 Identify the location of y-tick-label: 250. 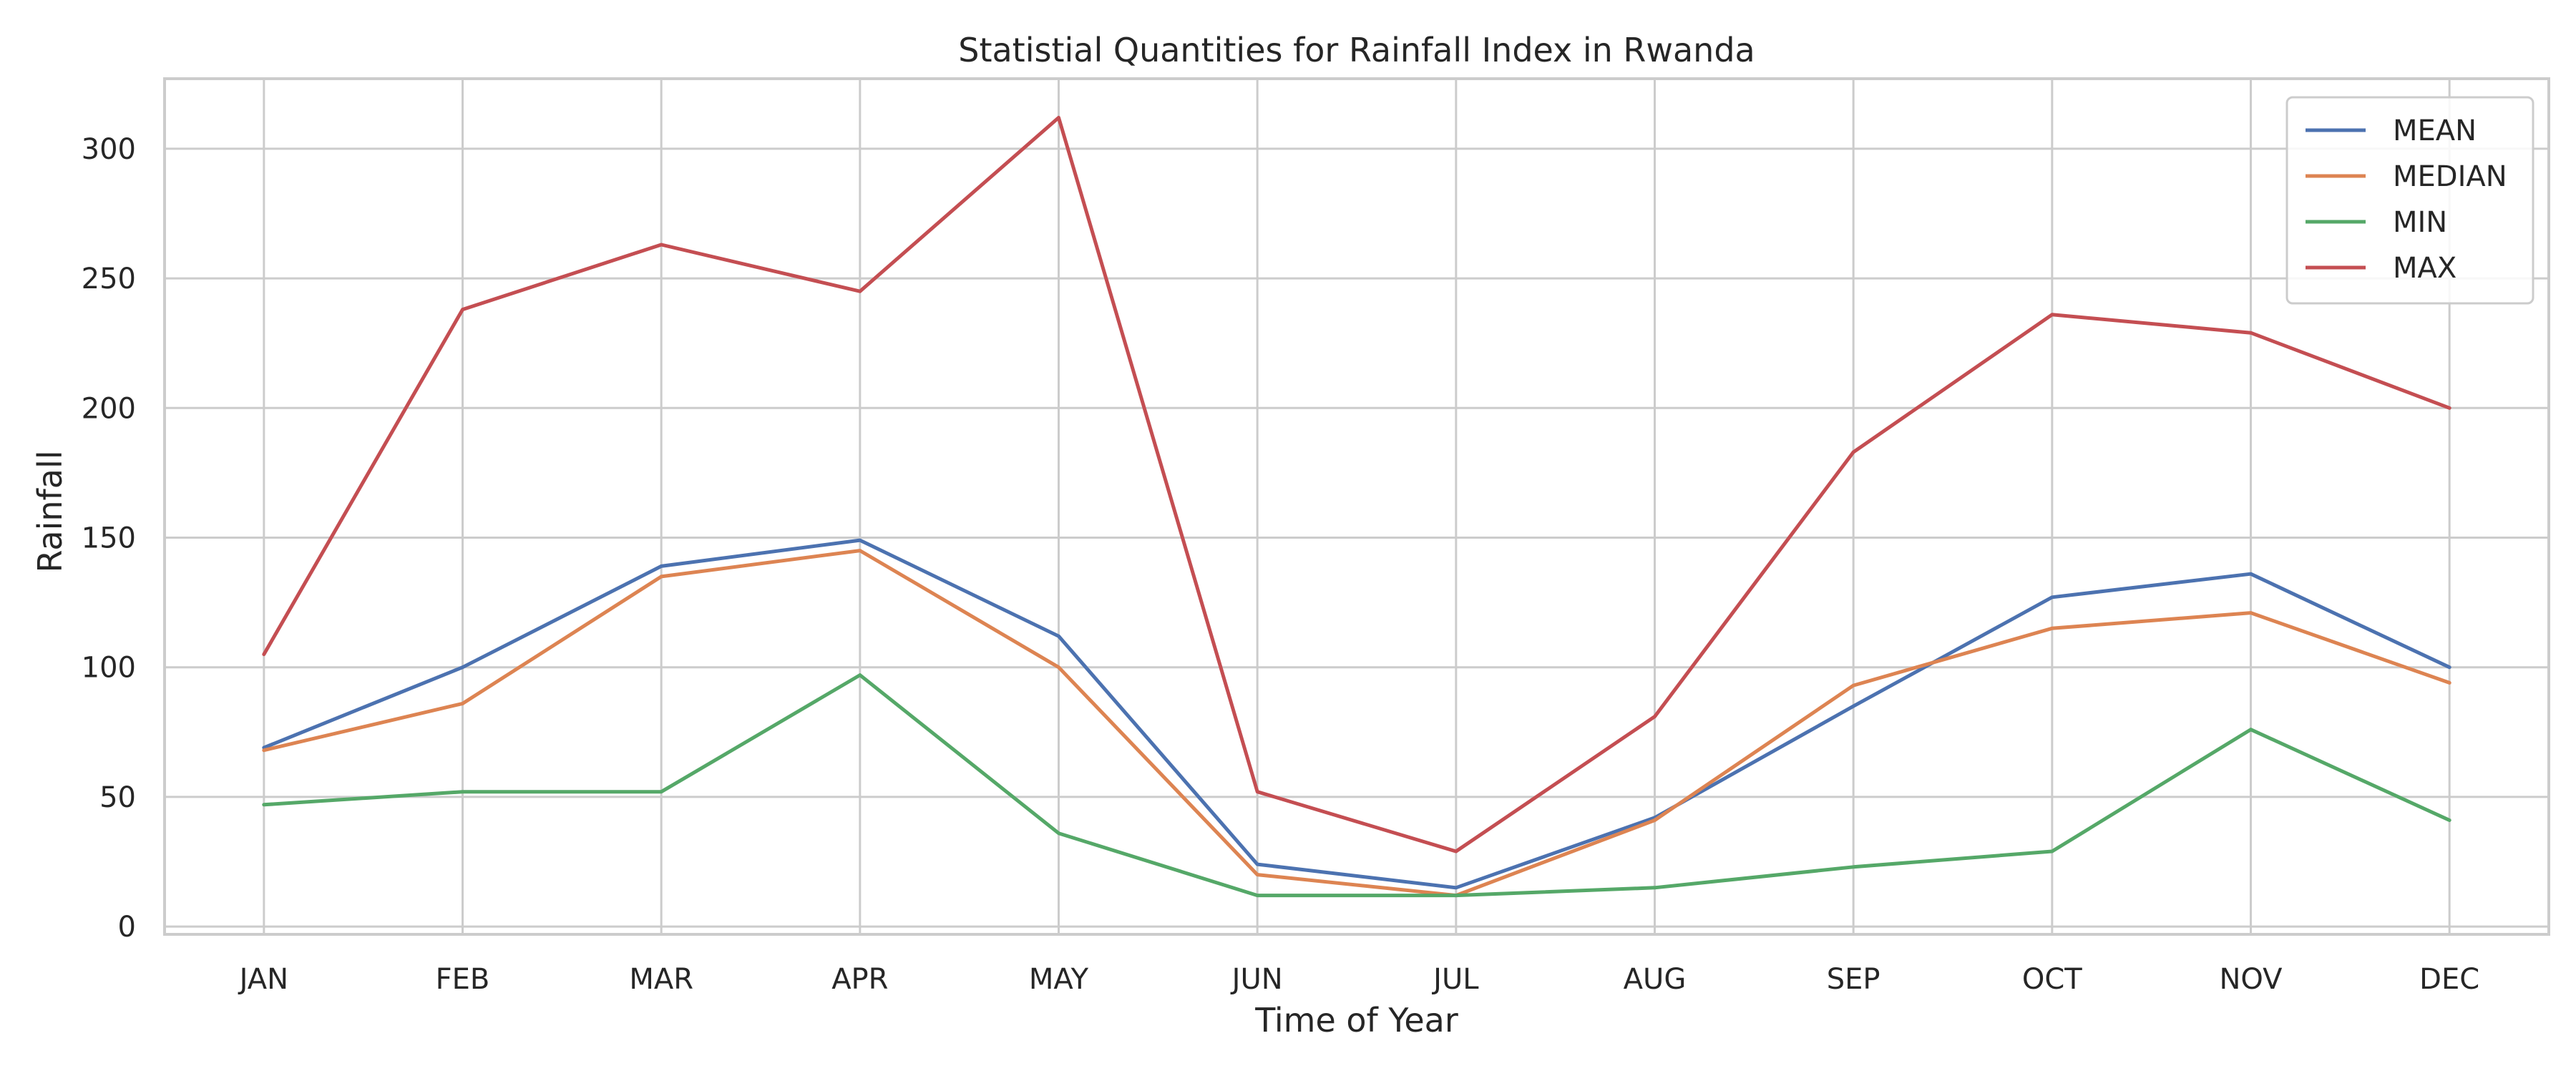
(109, 279).